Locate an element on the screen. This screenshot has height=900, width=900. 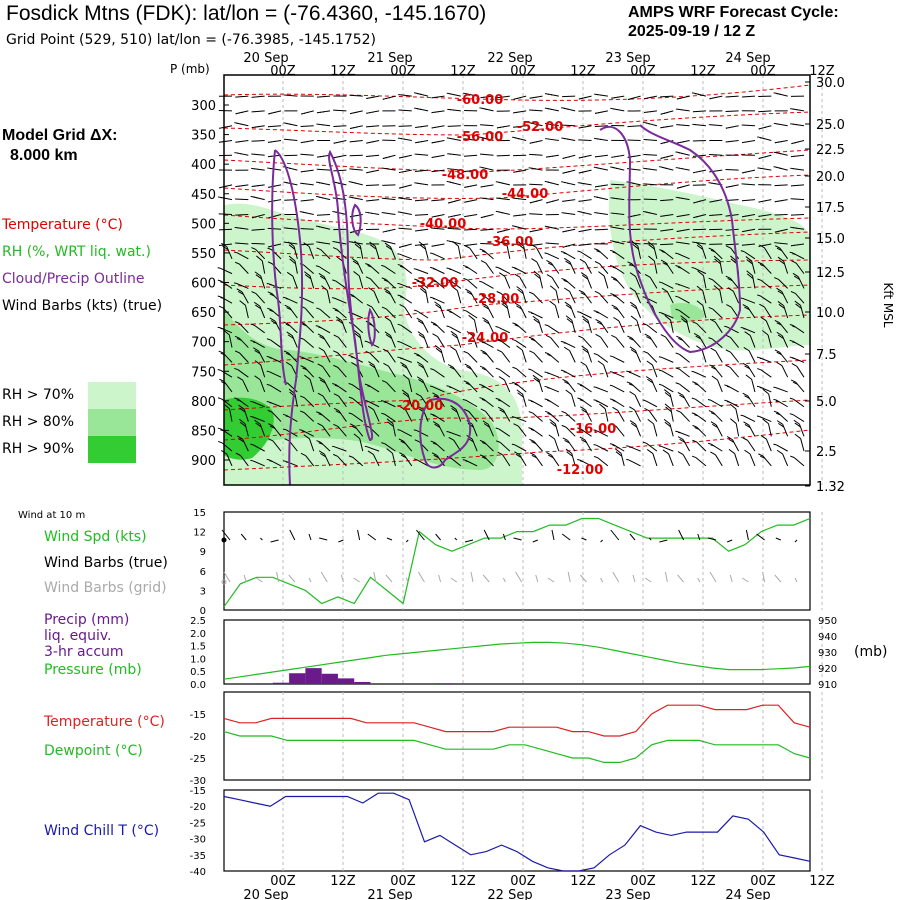
cs-pressure-tick: 500 is located at coordinates (203, 224).